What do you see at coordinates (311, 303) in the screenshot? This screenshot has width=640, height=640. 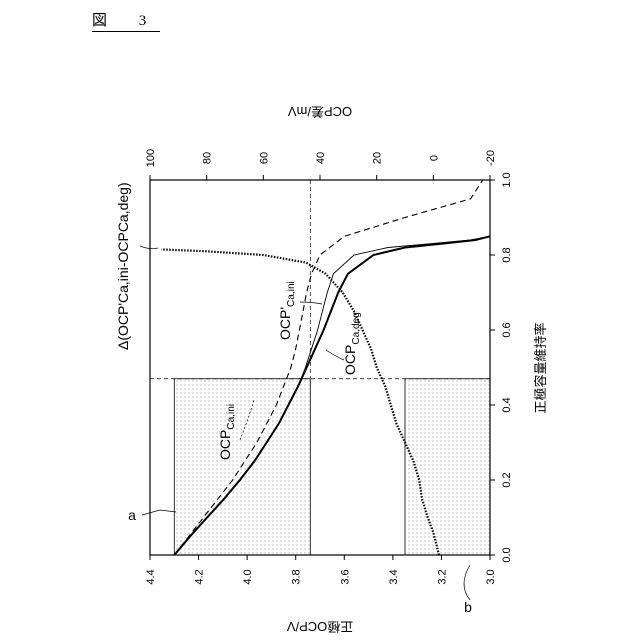 I see `leader-ocp-prime` at bounding box center [311, 303].